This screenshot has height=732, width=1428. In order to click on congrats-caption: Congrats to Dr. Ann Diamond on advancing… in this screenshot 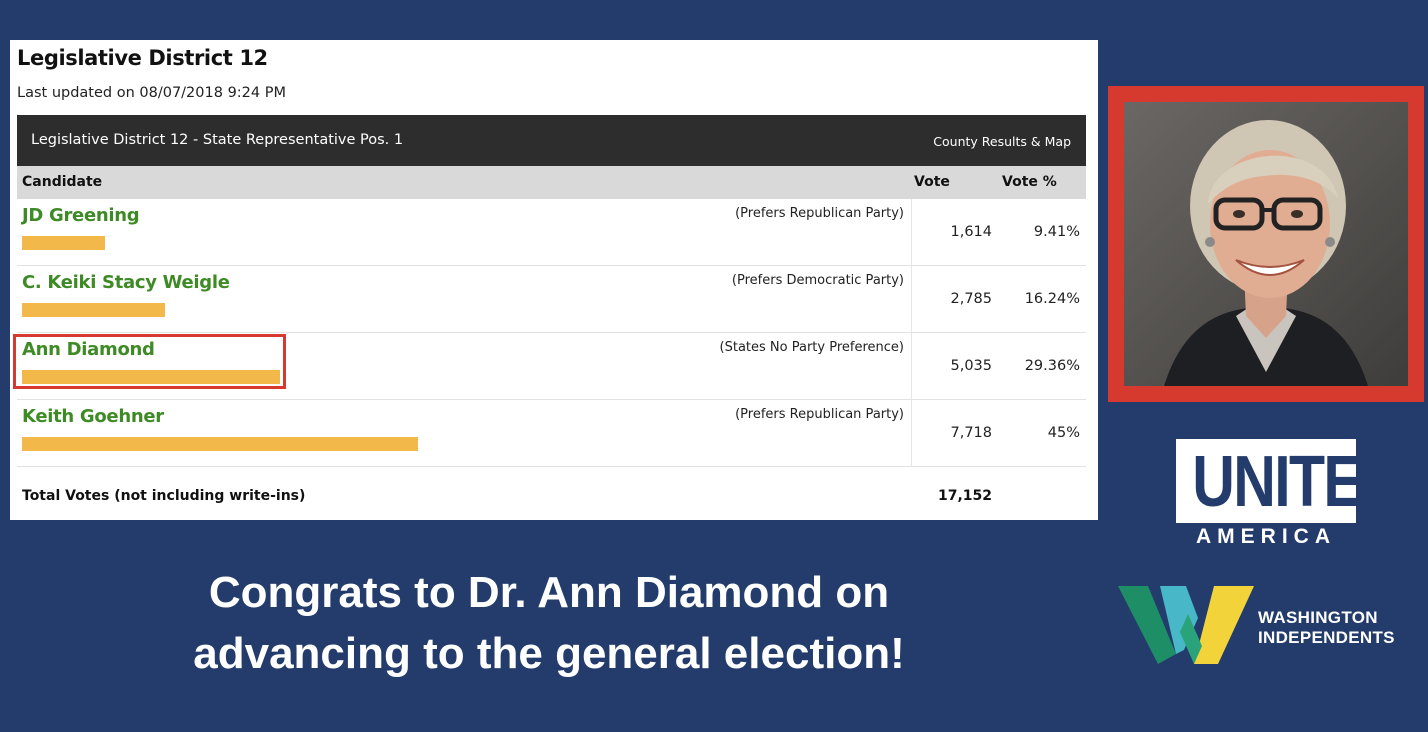, I will do `click(549, 623)`.